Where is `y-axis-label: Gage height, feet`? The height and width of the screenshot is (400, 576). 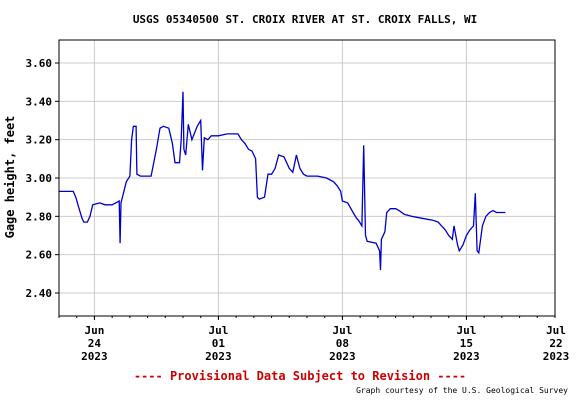
y-axis-label: Gage height, feet is located at coordinates (10, 177).